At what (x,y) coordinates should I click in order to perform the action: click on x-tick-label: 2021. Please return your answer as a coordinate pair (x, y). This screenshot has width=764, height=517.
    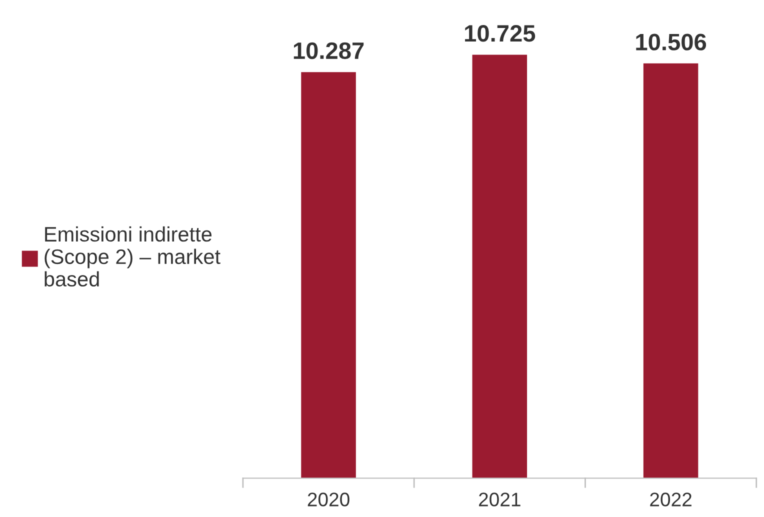
    Looking at the image, I should click on (499, 499).